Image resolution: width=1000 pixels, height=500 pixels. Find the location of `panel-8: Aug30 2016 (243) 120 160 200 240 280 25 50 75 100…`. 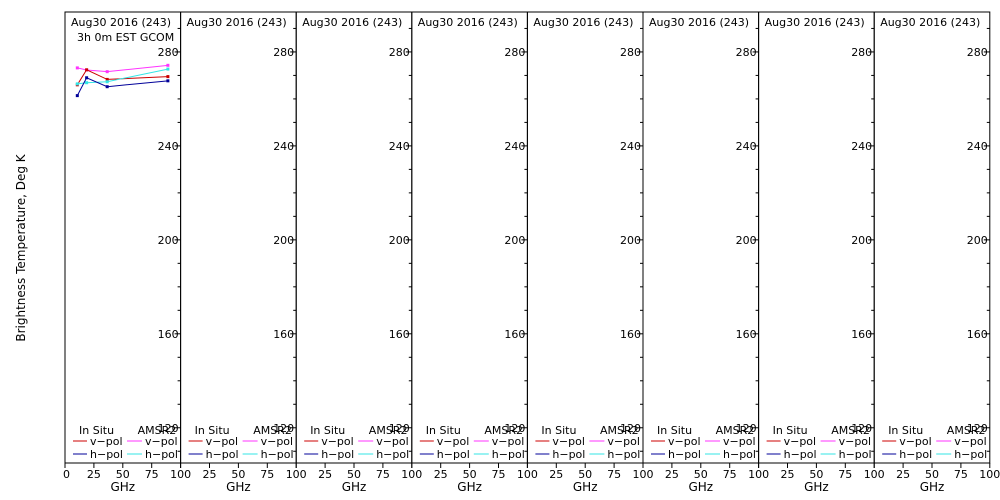

panel-8: Aug30 2016 (243) 120 160 200 240 280 25 50 75 100… is located at coordinates (936, 252).